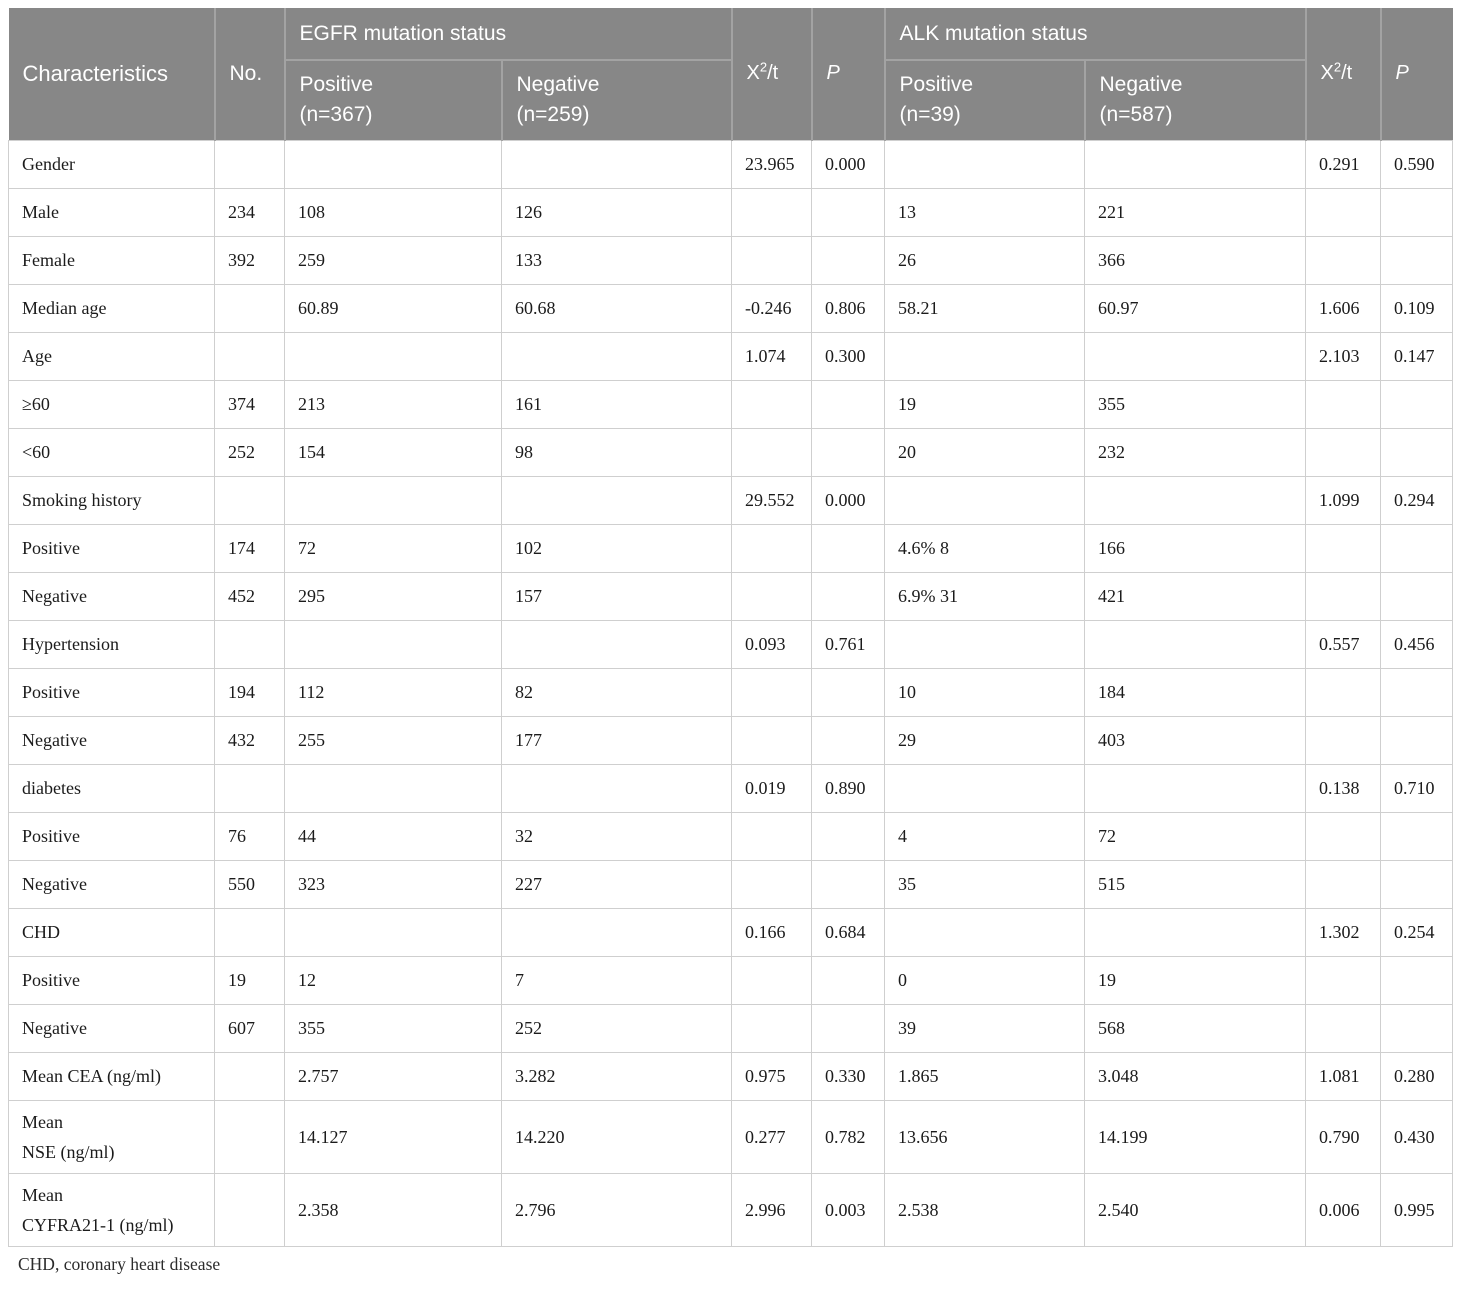 Image resolution: width=1460 pixels, height=1296 pixels. What do you see at coordinates (1195, 1028) in the screenshot?
I see `cell-alk-negative: 568` at bounding box center [1195, 1028].